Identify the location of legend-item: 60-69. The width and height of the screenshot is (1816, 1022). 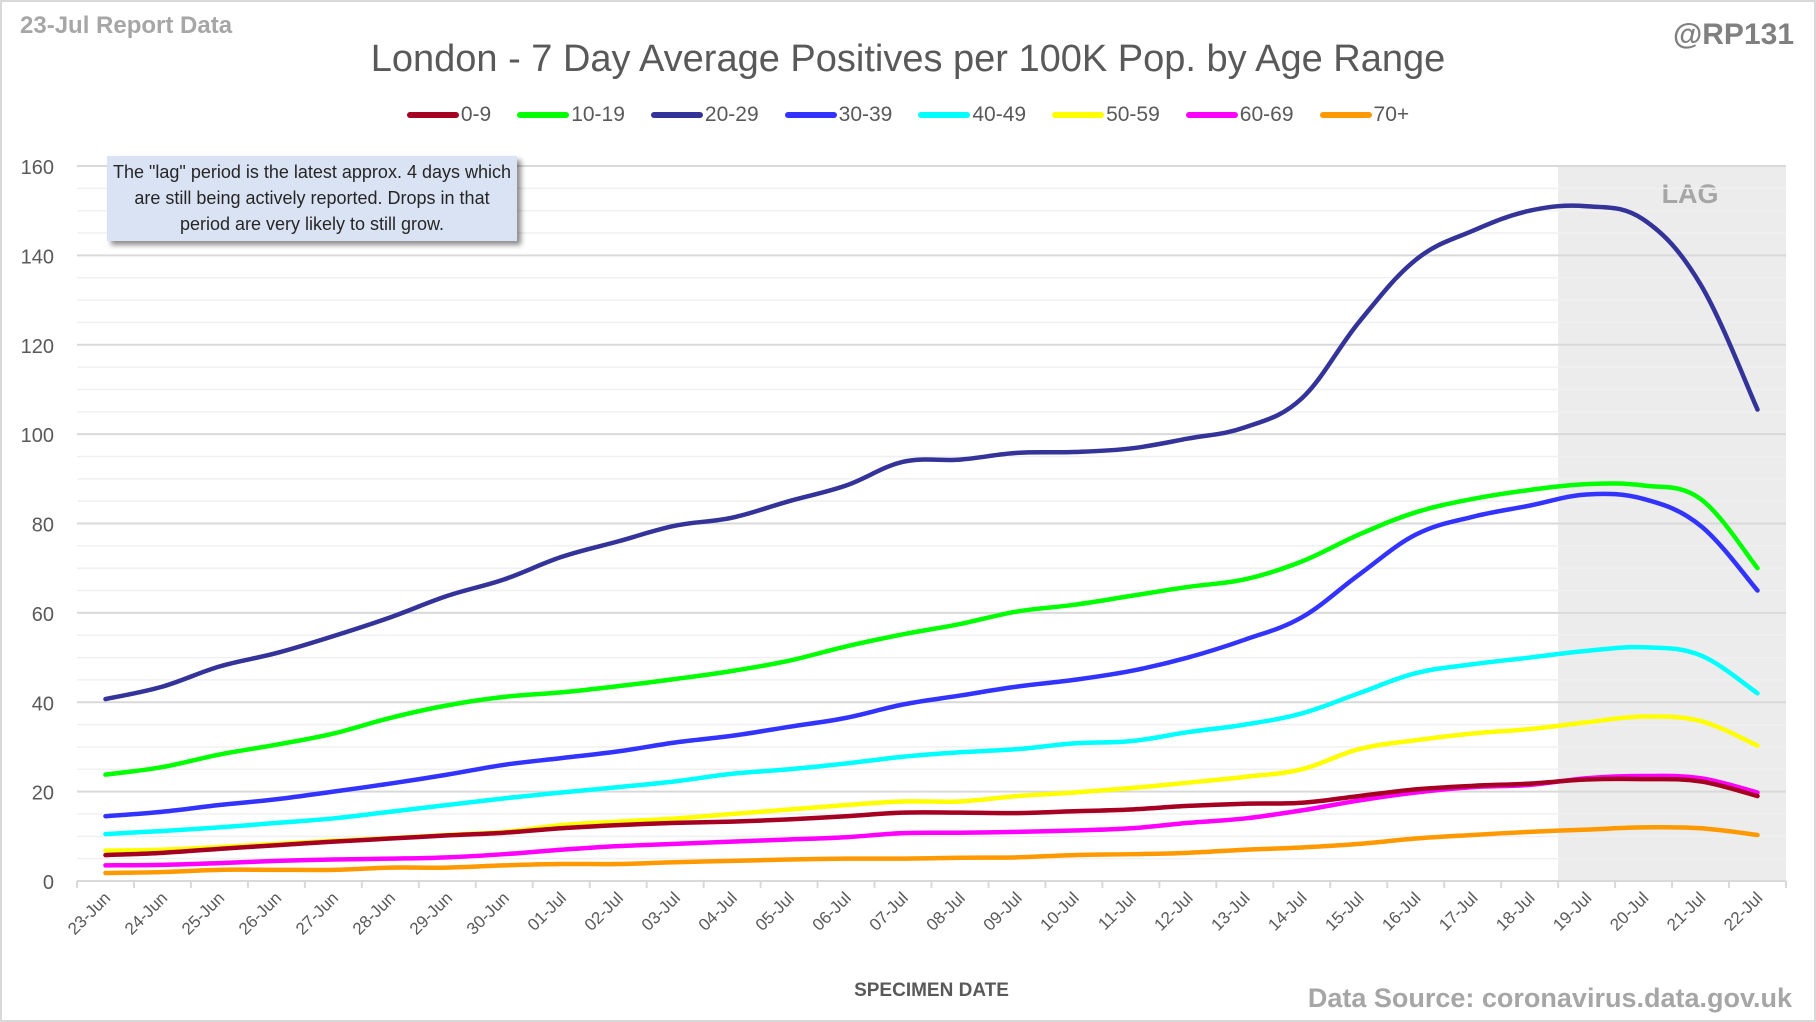
(1239, 115).